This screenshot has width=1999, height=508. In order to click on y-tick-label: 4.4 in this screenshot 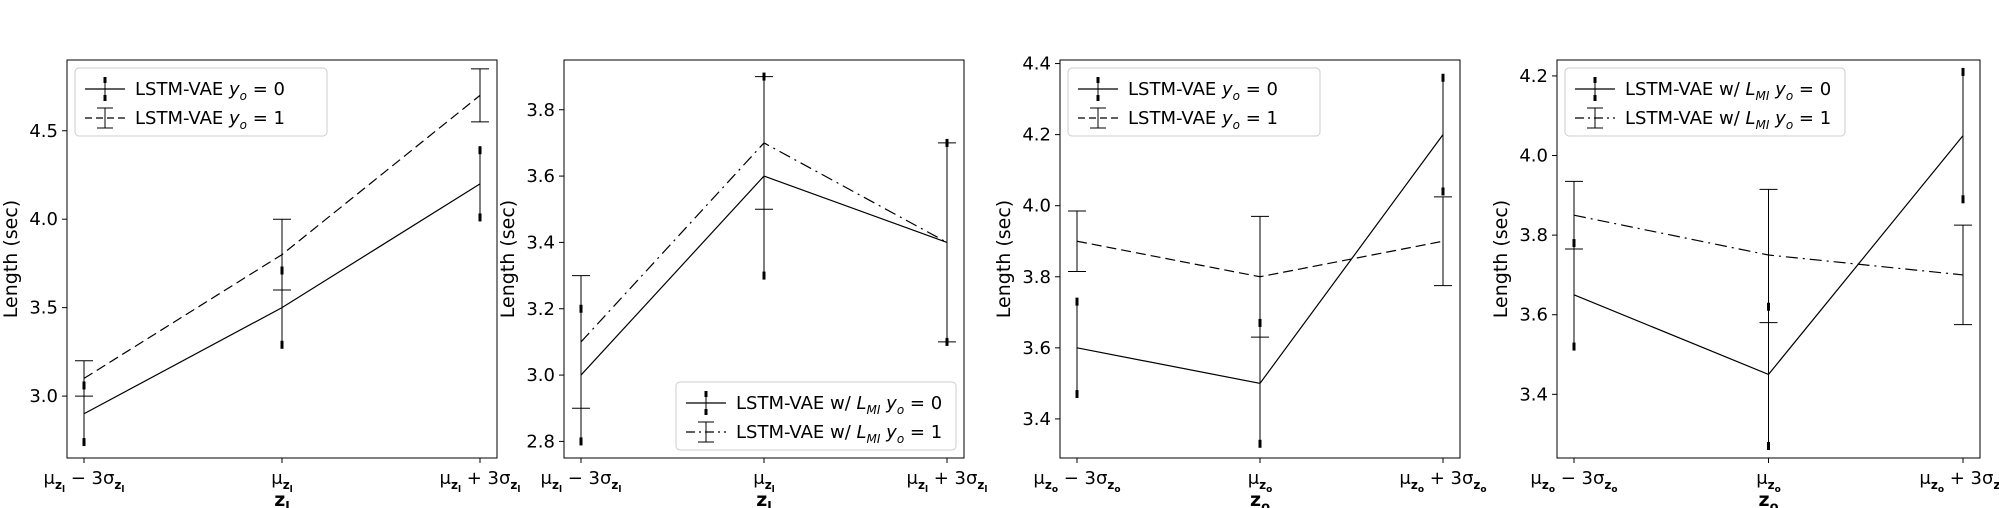, I will do `click(1036, 64)`.